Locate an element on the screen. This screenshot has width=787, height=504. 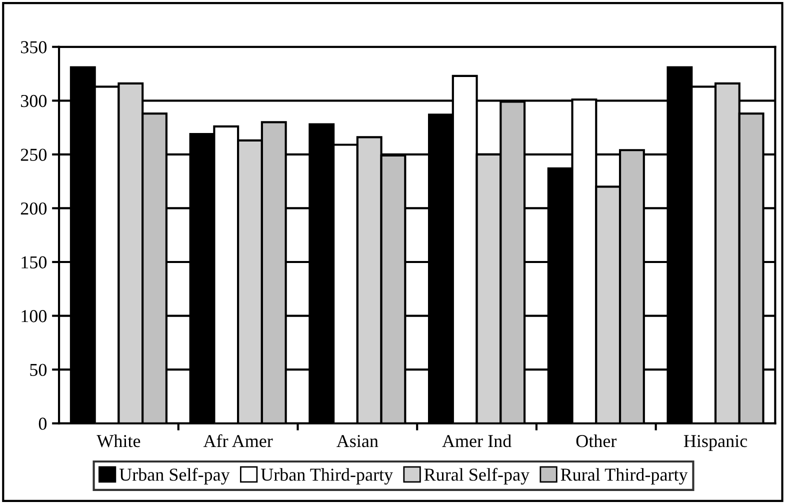
x-tick-label: Other is located at coordinates (596, 441).